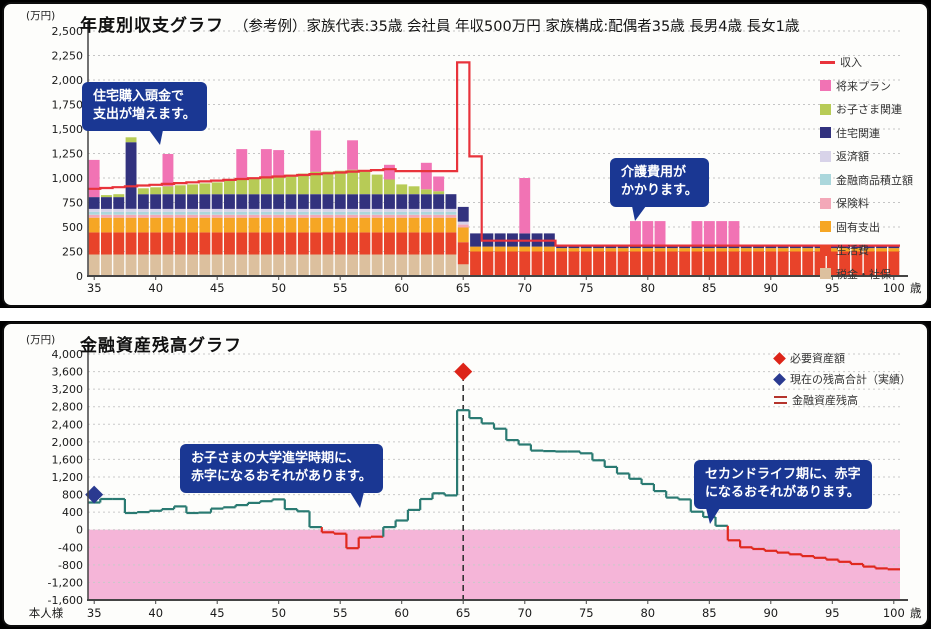 This screenshot has width=931, height=629. What do you see at coordinates (659, 190) in the screenshot?
I see `annotation-care-cost: 介護費用が かかります。` at bounding box center [659, 190].